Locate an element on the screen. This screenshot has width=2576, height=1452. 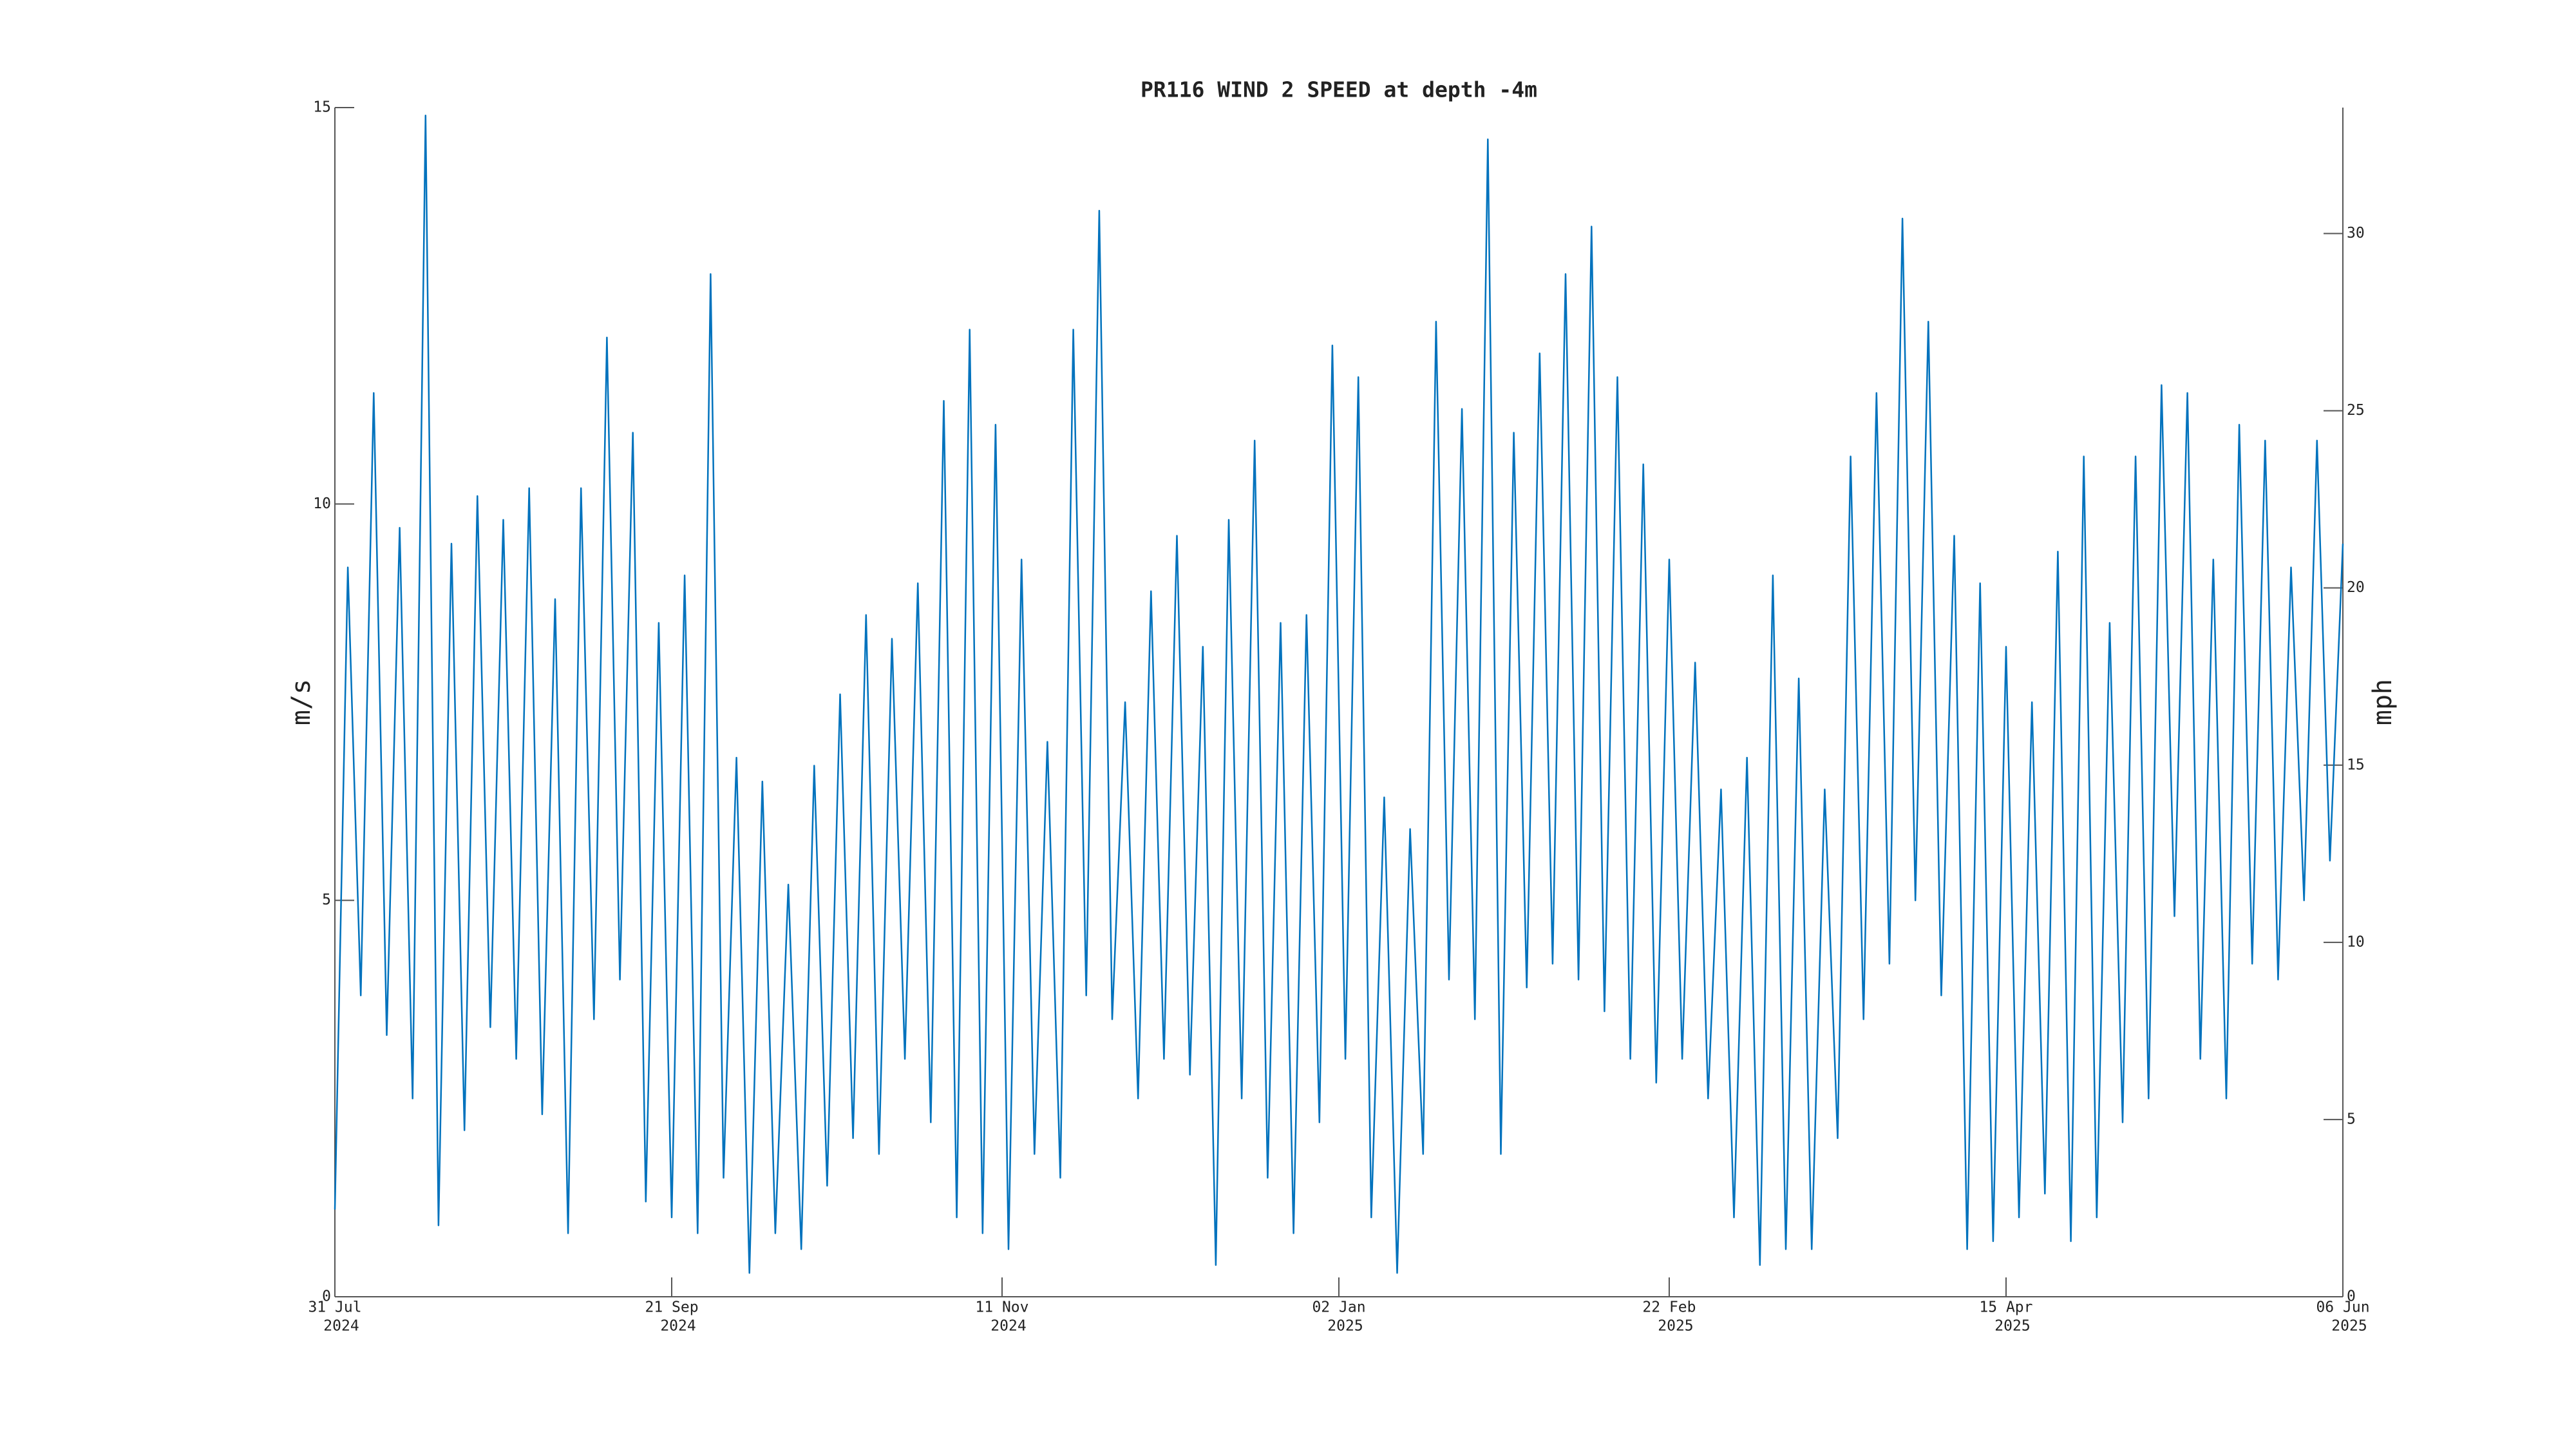
y2-tick-label: 25 is located at coordinates (2356, 410).